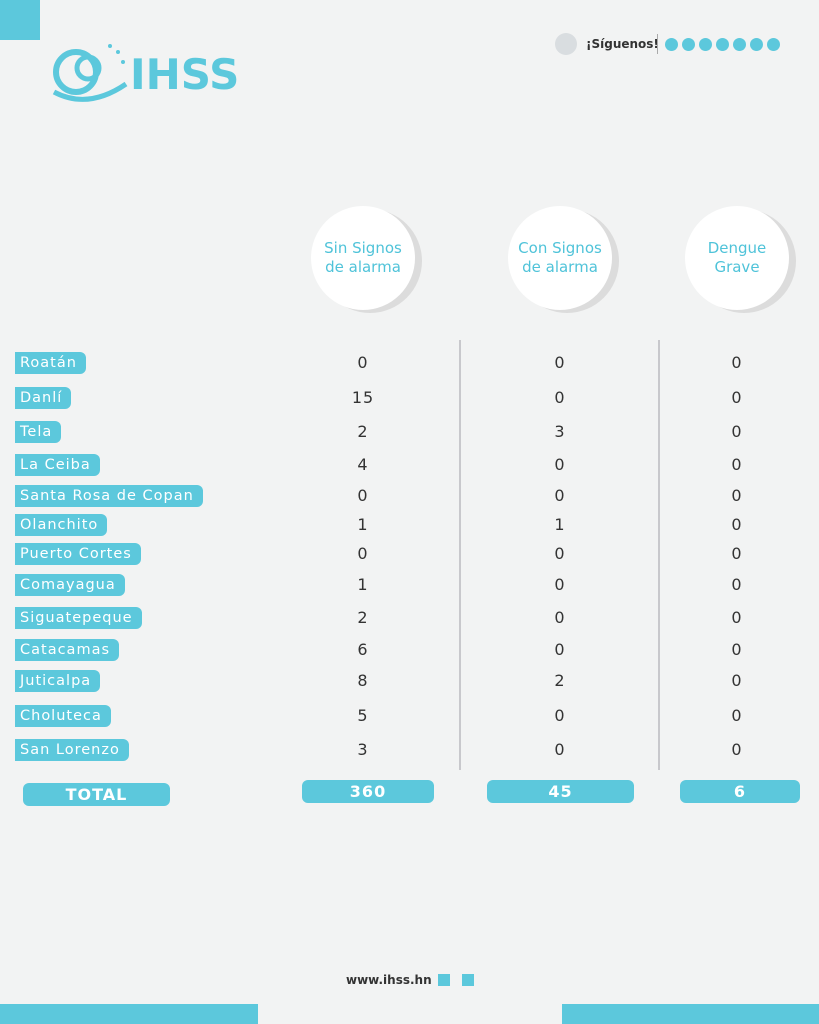 This screenshot has height=1024, width=819. What do you see at coordinates (78, 554) in the screenshot?
I see `row-label: Puerto Cortes` at bounding box center [78, 554].